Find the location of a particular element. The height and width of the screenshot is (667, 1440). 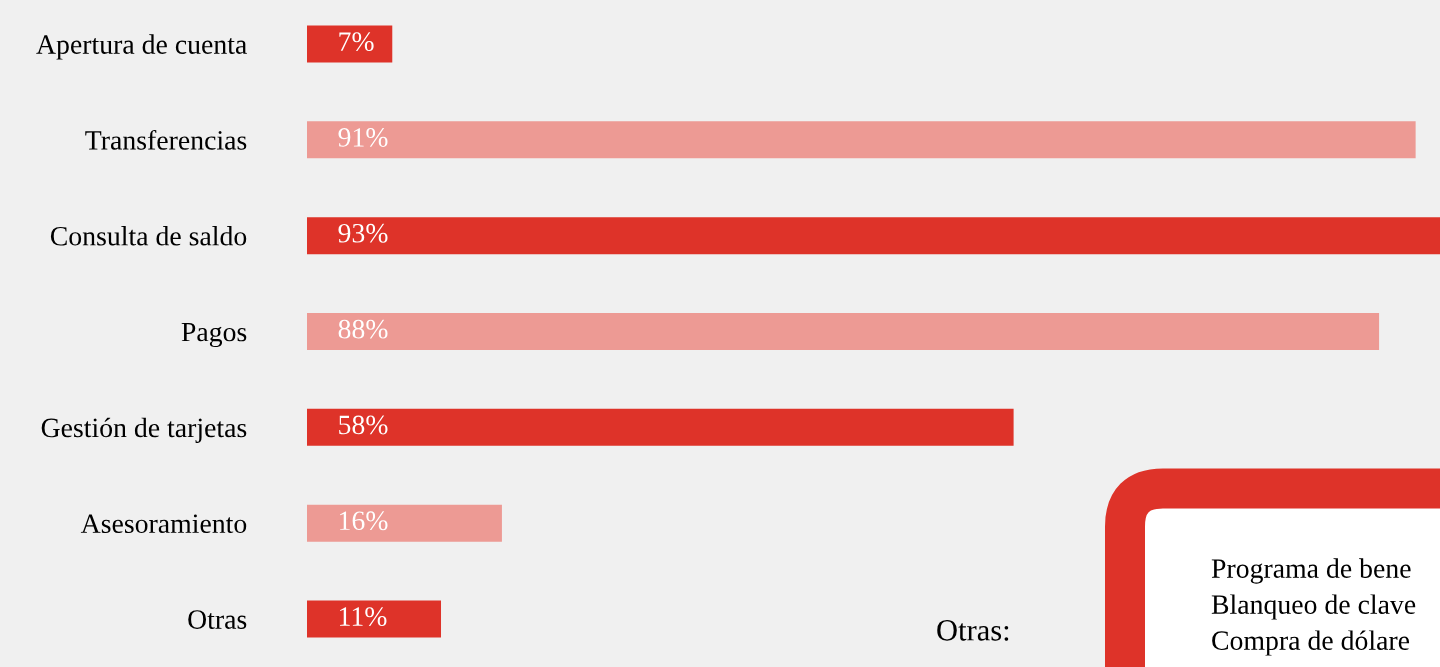

annotation: Blanqueo de clave is located at coordinates (1313, 607).